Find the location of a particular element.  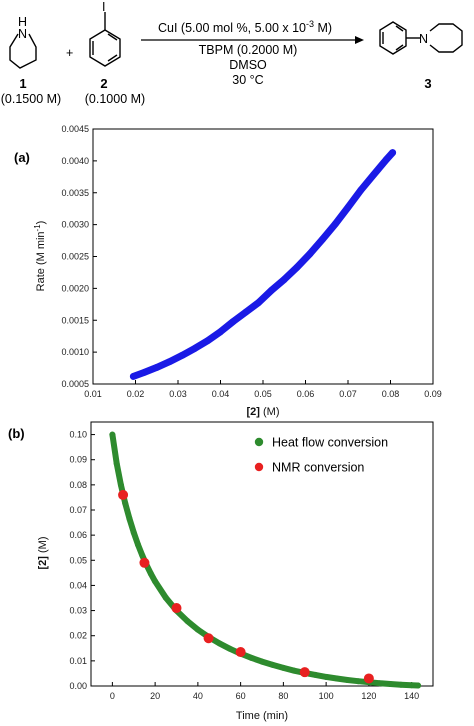

legend-marker-nmr is located at coordinates (259, 467).